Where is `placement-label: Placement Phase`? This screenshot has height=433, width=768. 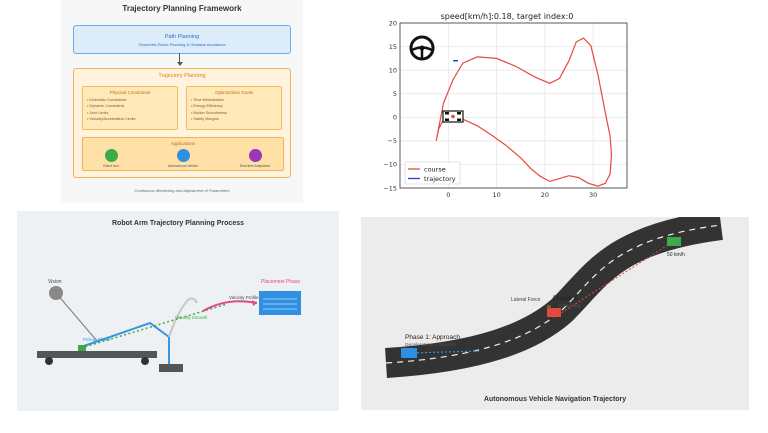
placement-label: Placement Phase is located at coordinates (280, 282).